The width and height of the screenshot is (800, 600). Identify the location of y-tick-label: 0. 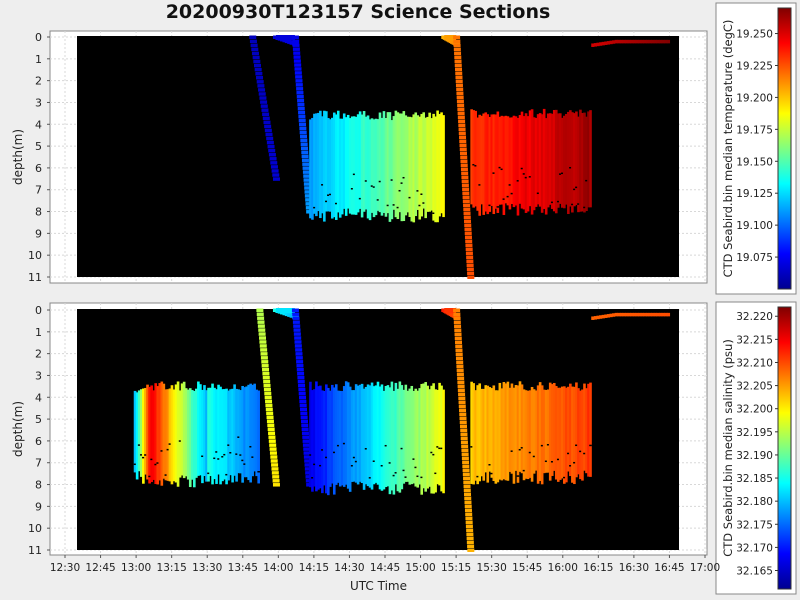
(38, 310).